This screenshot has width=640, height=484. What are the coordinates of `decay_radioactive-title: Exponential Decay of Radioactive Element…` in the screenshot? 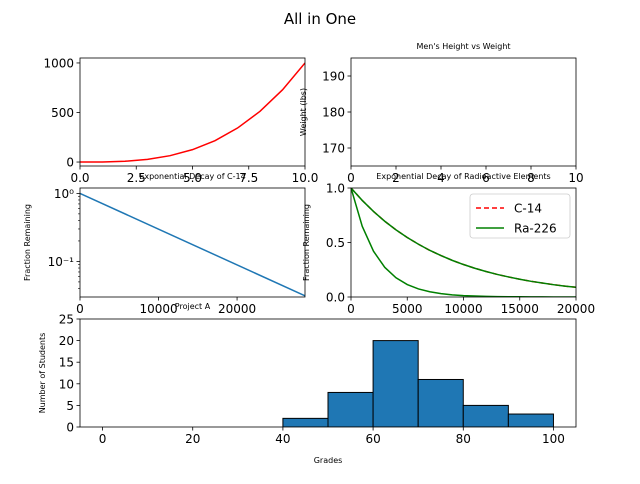 It's located at (463, 176).